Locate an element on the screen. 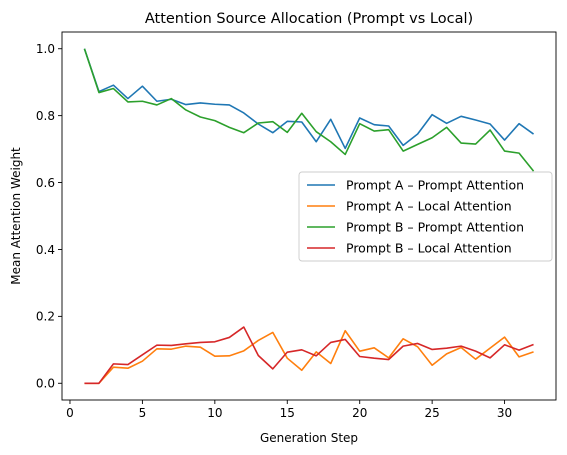 This screenshot has height=455, width=567. legend-label: Prompt B – Local Attention is located at coordinates (429, 248).